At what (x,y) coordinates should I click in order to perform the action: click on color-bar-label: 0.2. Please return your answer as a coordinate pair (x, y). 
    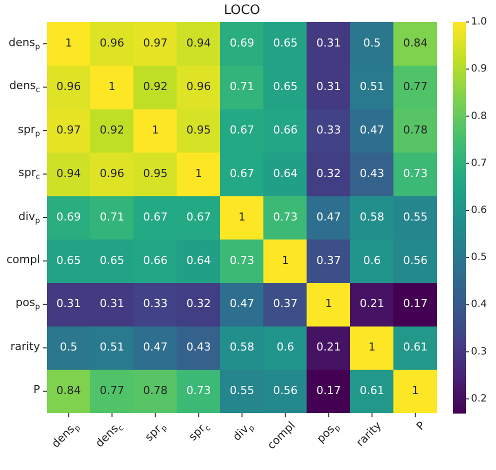
    Looking at the image, I should click on (479, 398).